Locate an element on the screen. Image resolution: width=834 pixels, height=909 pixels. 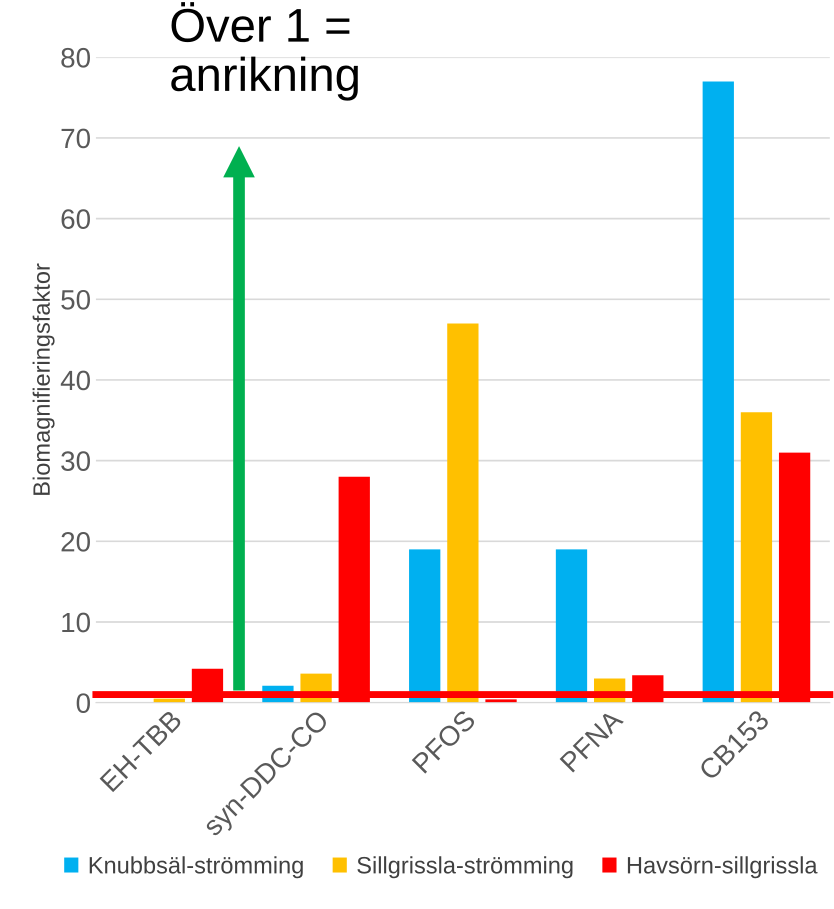
y-tick-label: 10 is located at coordinates (76, 622).